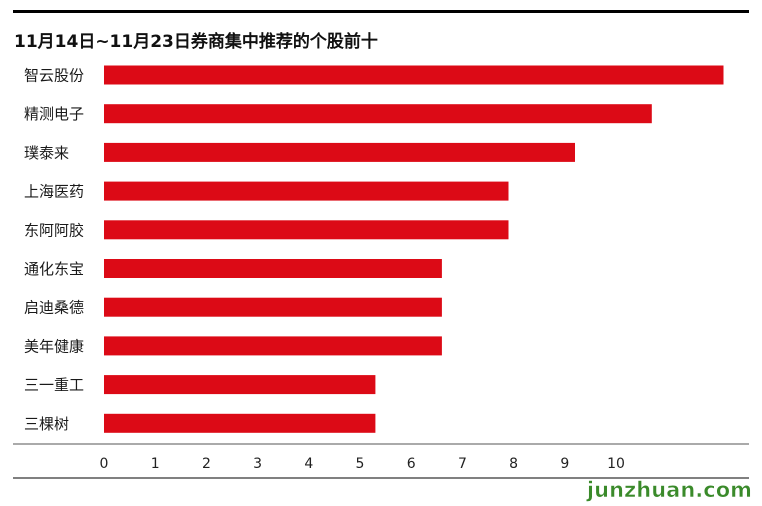 Image resolution: width=762 pixels, height=506 pixels. Describe the element at coordinates (206, 464) in the screenshot. I see `x-tick-2: 2` at that location.